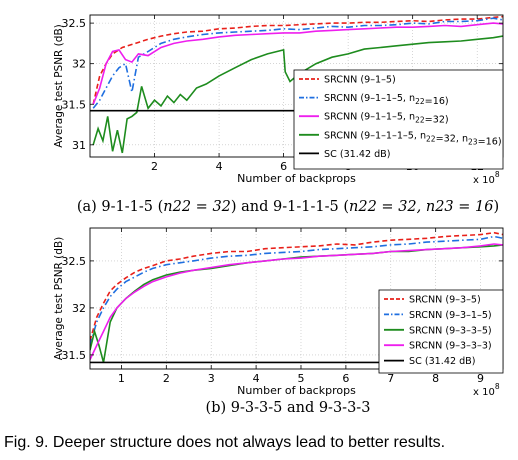 The height and width of the screenshot is (460, 518). I want to click on subcaption-b: (b) 9-3-3-5 and 9-3-3-3, so click(288, 408).